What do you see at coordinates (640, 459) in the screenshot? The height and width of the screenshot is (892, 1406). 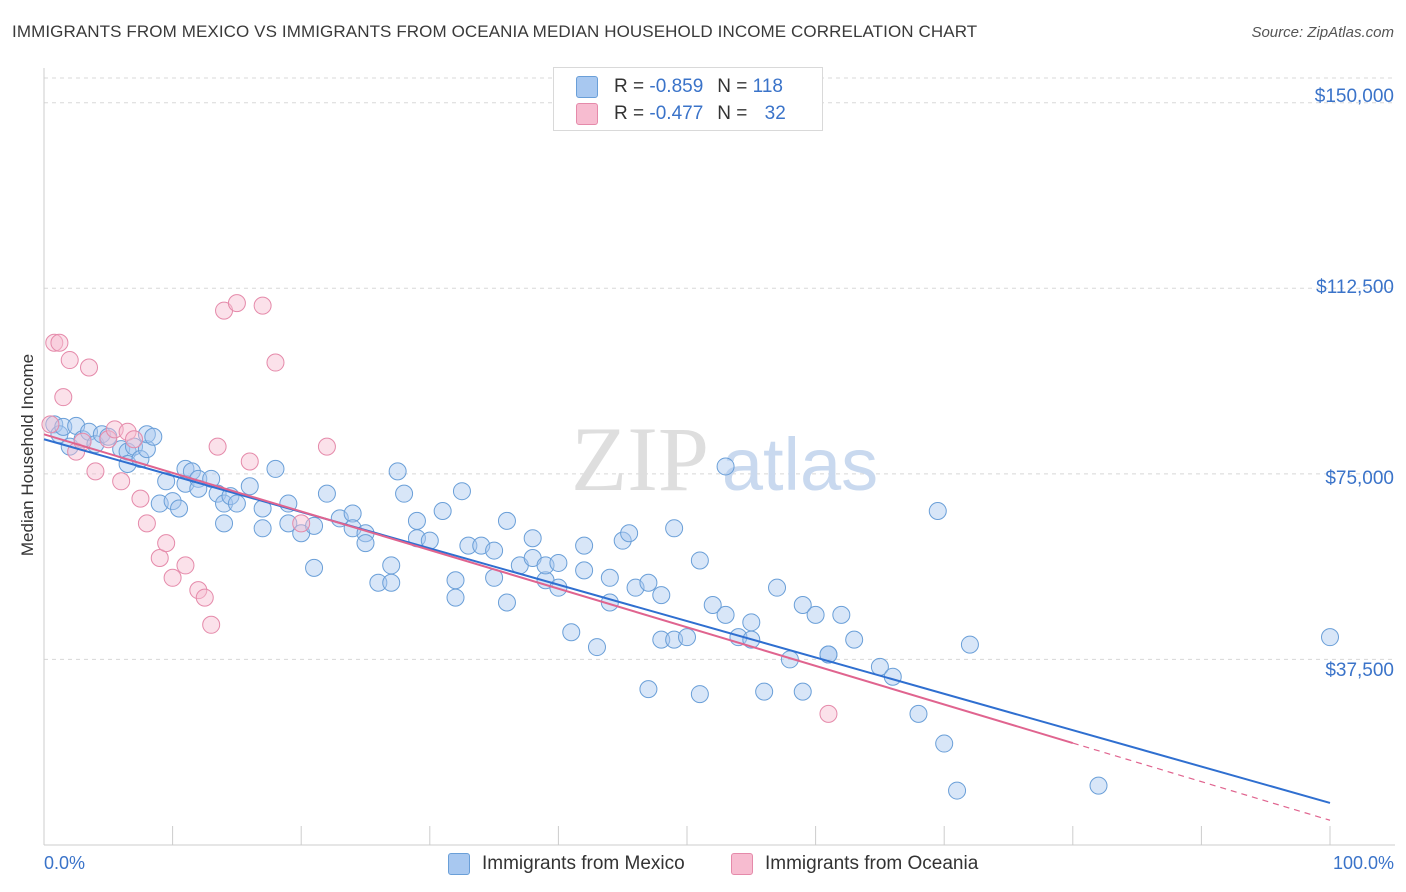 I see `watermark-zip: ZIP` at bounding box center [640, 459].